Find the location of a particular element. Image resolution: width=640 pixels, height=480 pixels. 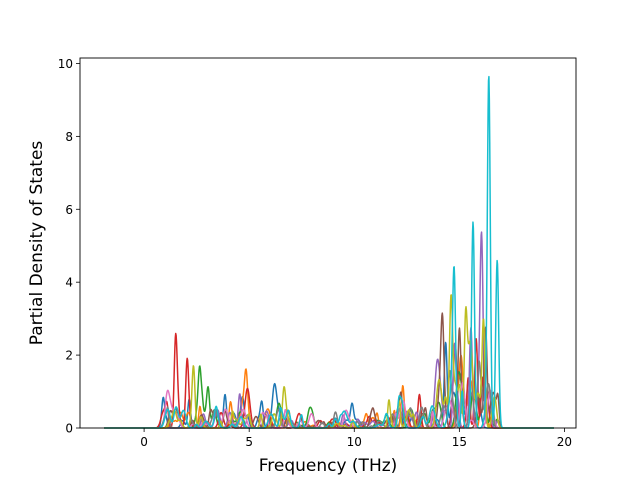

y-axis-ticks: 0 2 4 6 8 10 is located at coordinates (69, 246).